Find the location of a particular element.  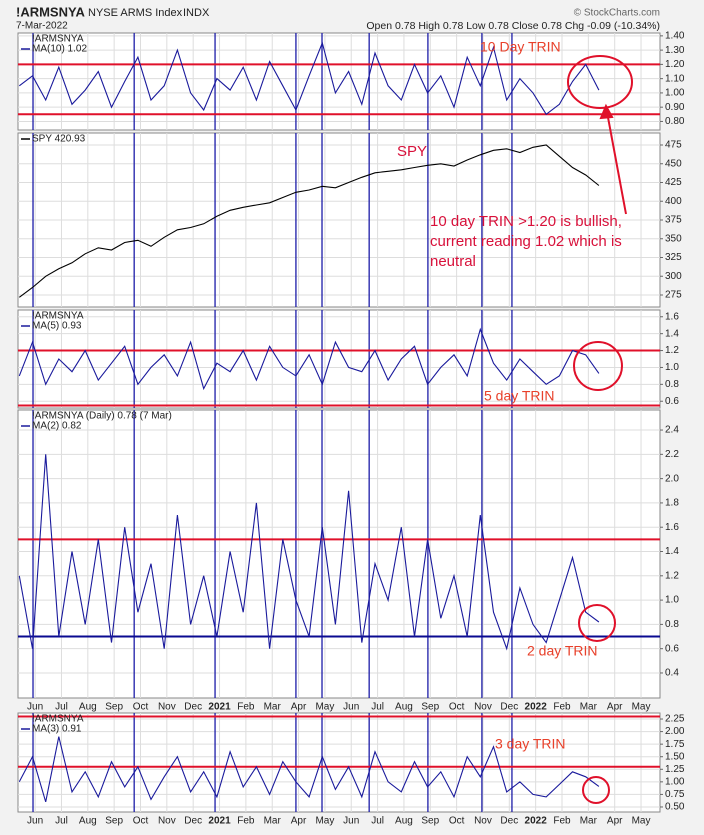

panel is located at coordinates (339, 359).